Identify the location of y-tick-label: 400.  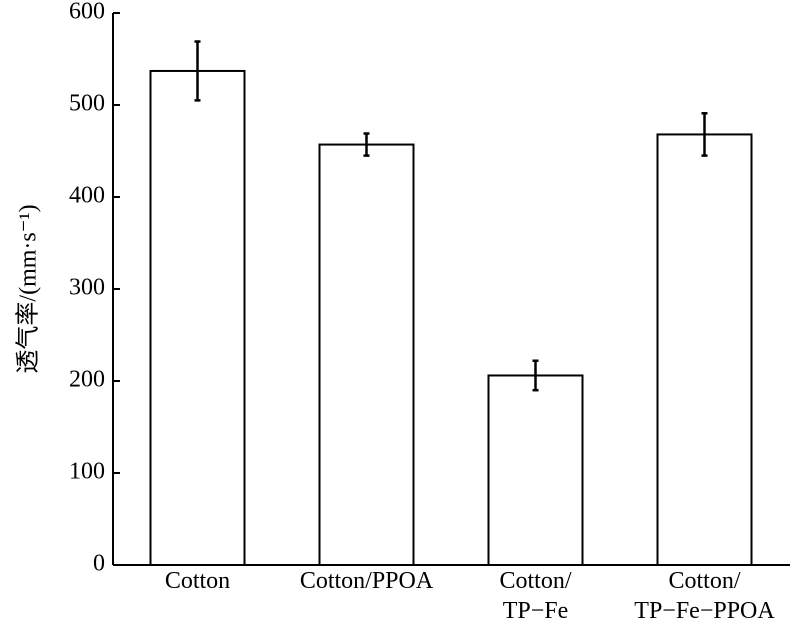
(87, 196).